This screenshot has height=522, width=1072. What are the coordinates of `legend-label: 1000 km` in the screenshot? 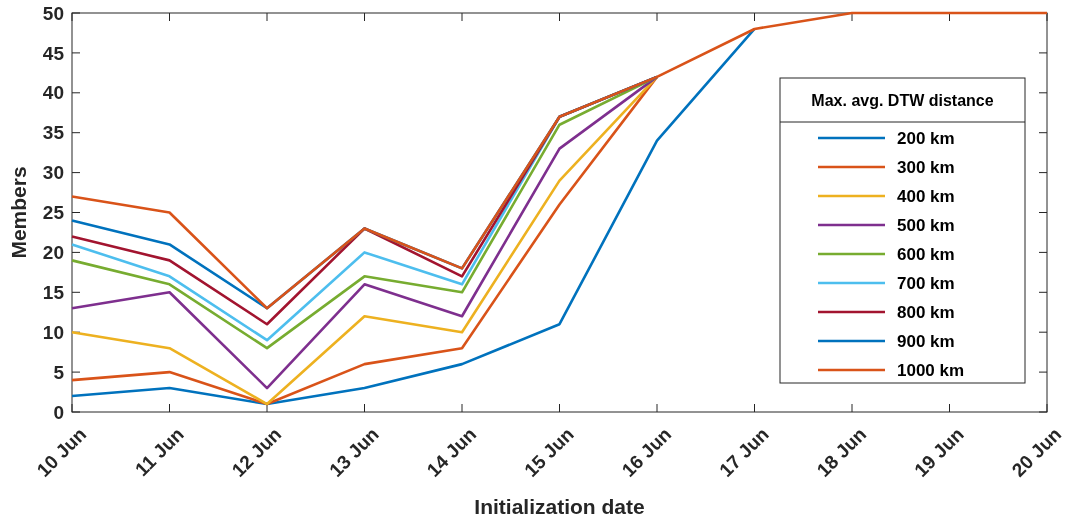 It's located at (931, 370).